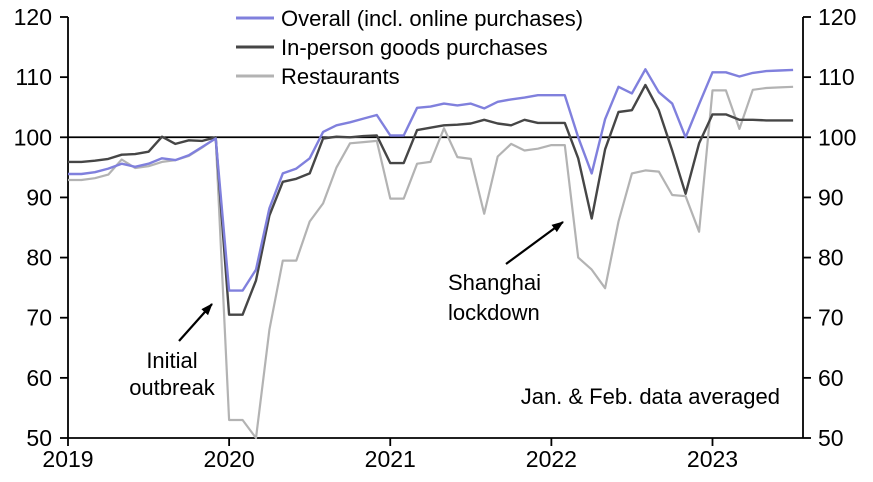 The image size is (873, 482). Describe the element at coordinates (340, 76) in the screenshot. I see `legend-label-restaurants: Restaurants` at that location.